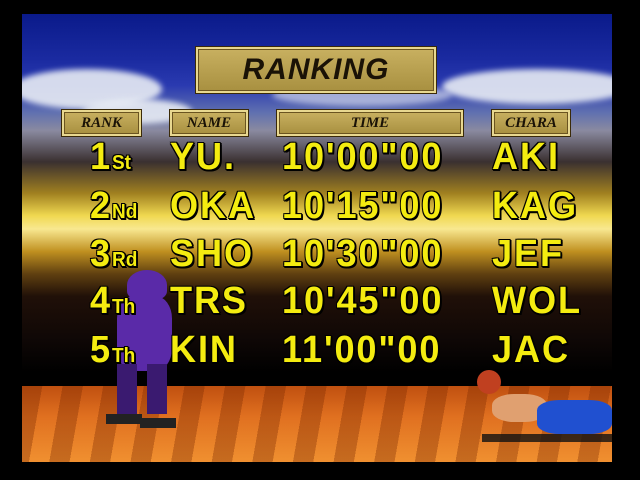  What do you see at coordinates (363, 254) in the screenshot?
I see `time-cell: 10'30"00` at bounding box center [363, 254].